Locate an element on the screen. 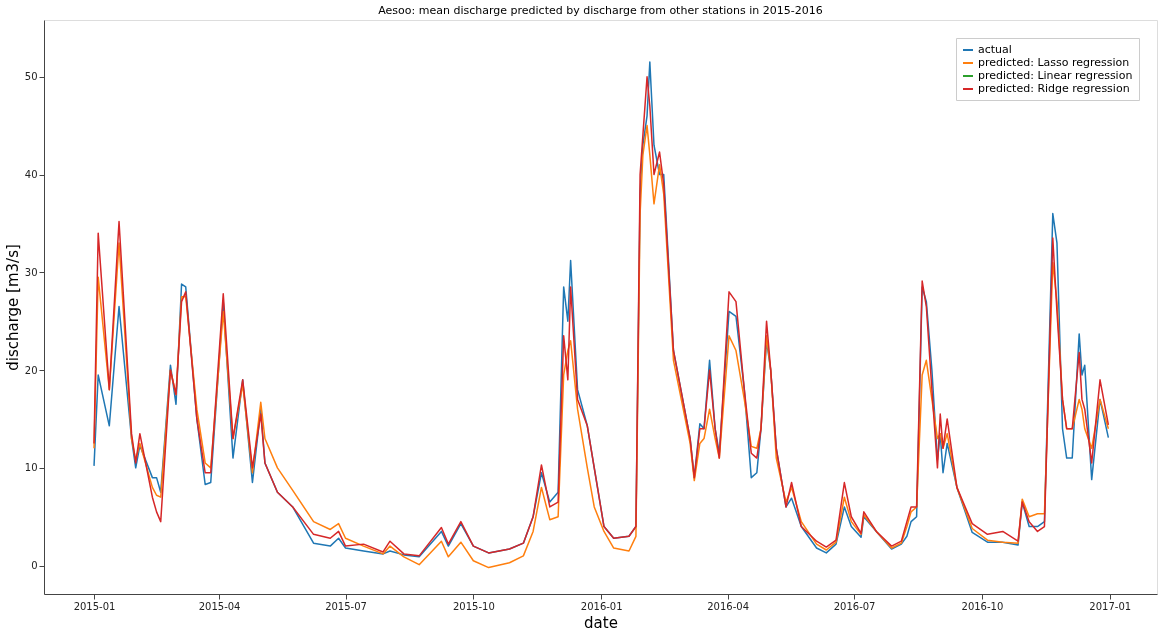 Image resolution: width=1162 pixels, height=635 pixels. x-tick-label: 2015-07 is located at coordinates (346, 606).